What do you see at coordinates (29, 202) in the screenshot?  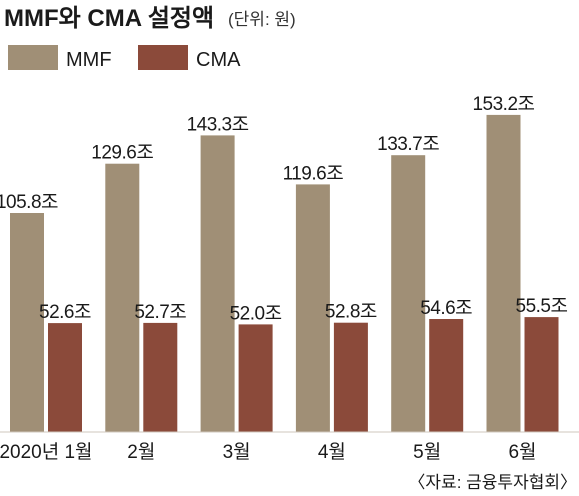 I see `value-label-mmf-1: 105.8조` at bounding box center [29, 202].